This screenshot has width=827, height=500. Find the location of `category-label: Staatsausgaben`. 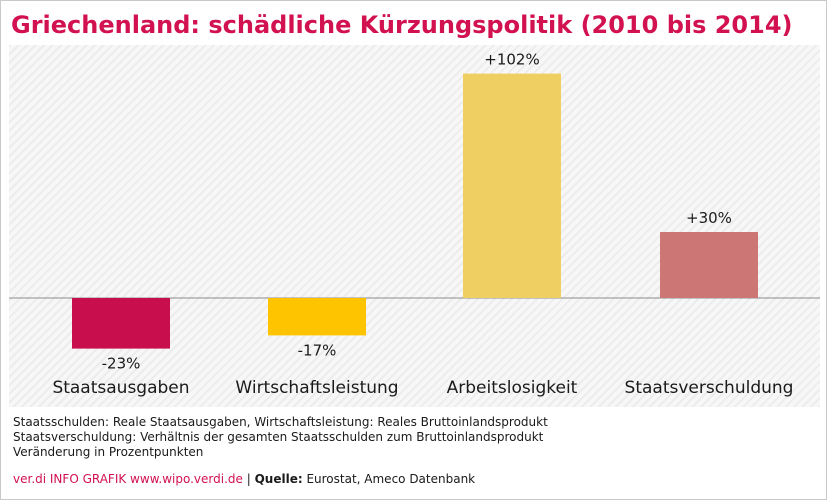

category-label: Staatsausgaben is located at coordinates (120, 388).